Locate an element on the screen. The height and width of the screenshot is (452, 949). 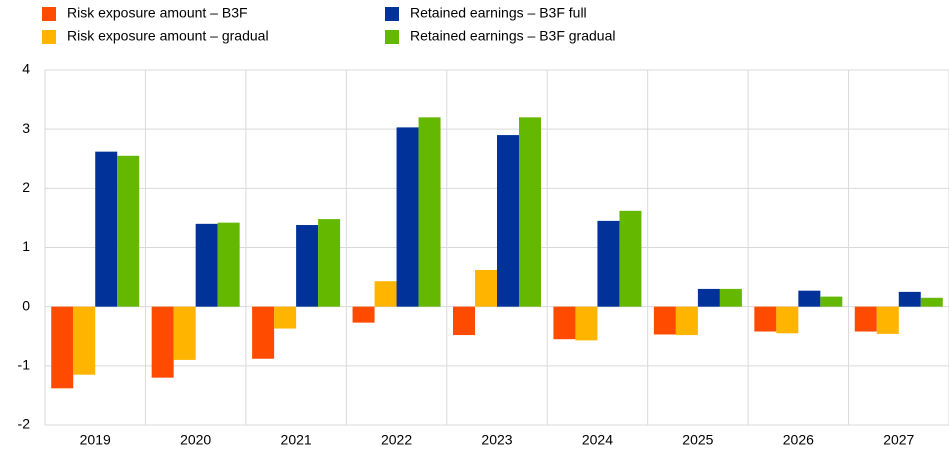
x-tick-label: 2025 is located at coordinates (697, 440).